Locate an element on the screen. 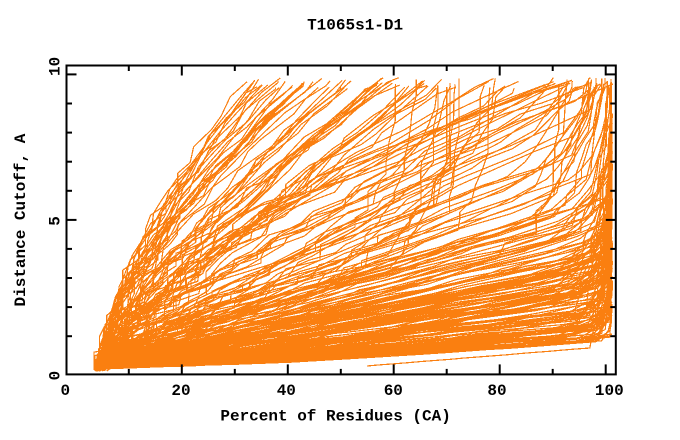 The height and width of the screenshot is (440, 680). svg-text: 60 is located at coordinates (393, 391).